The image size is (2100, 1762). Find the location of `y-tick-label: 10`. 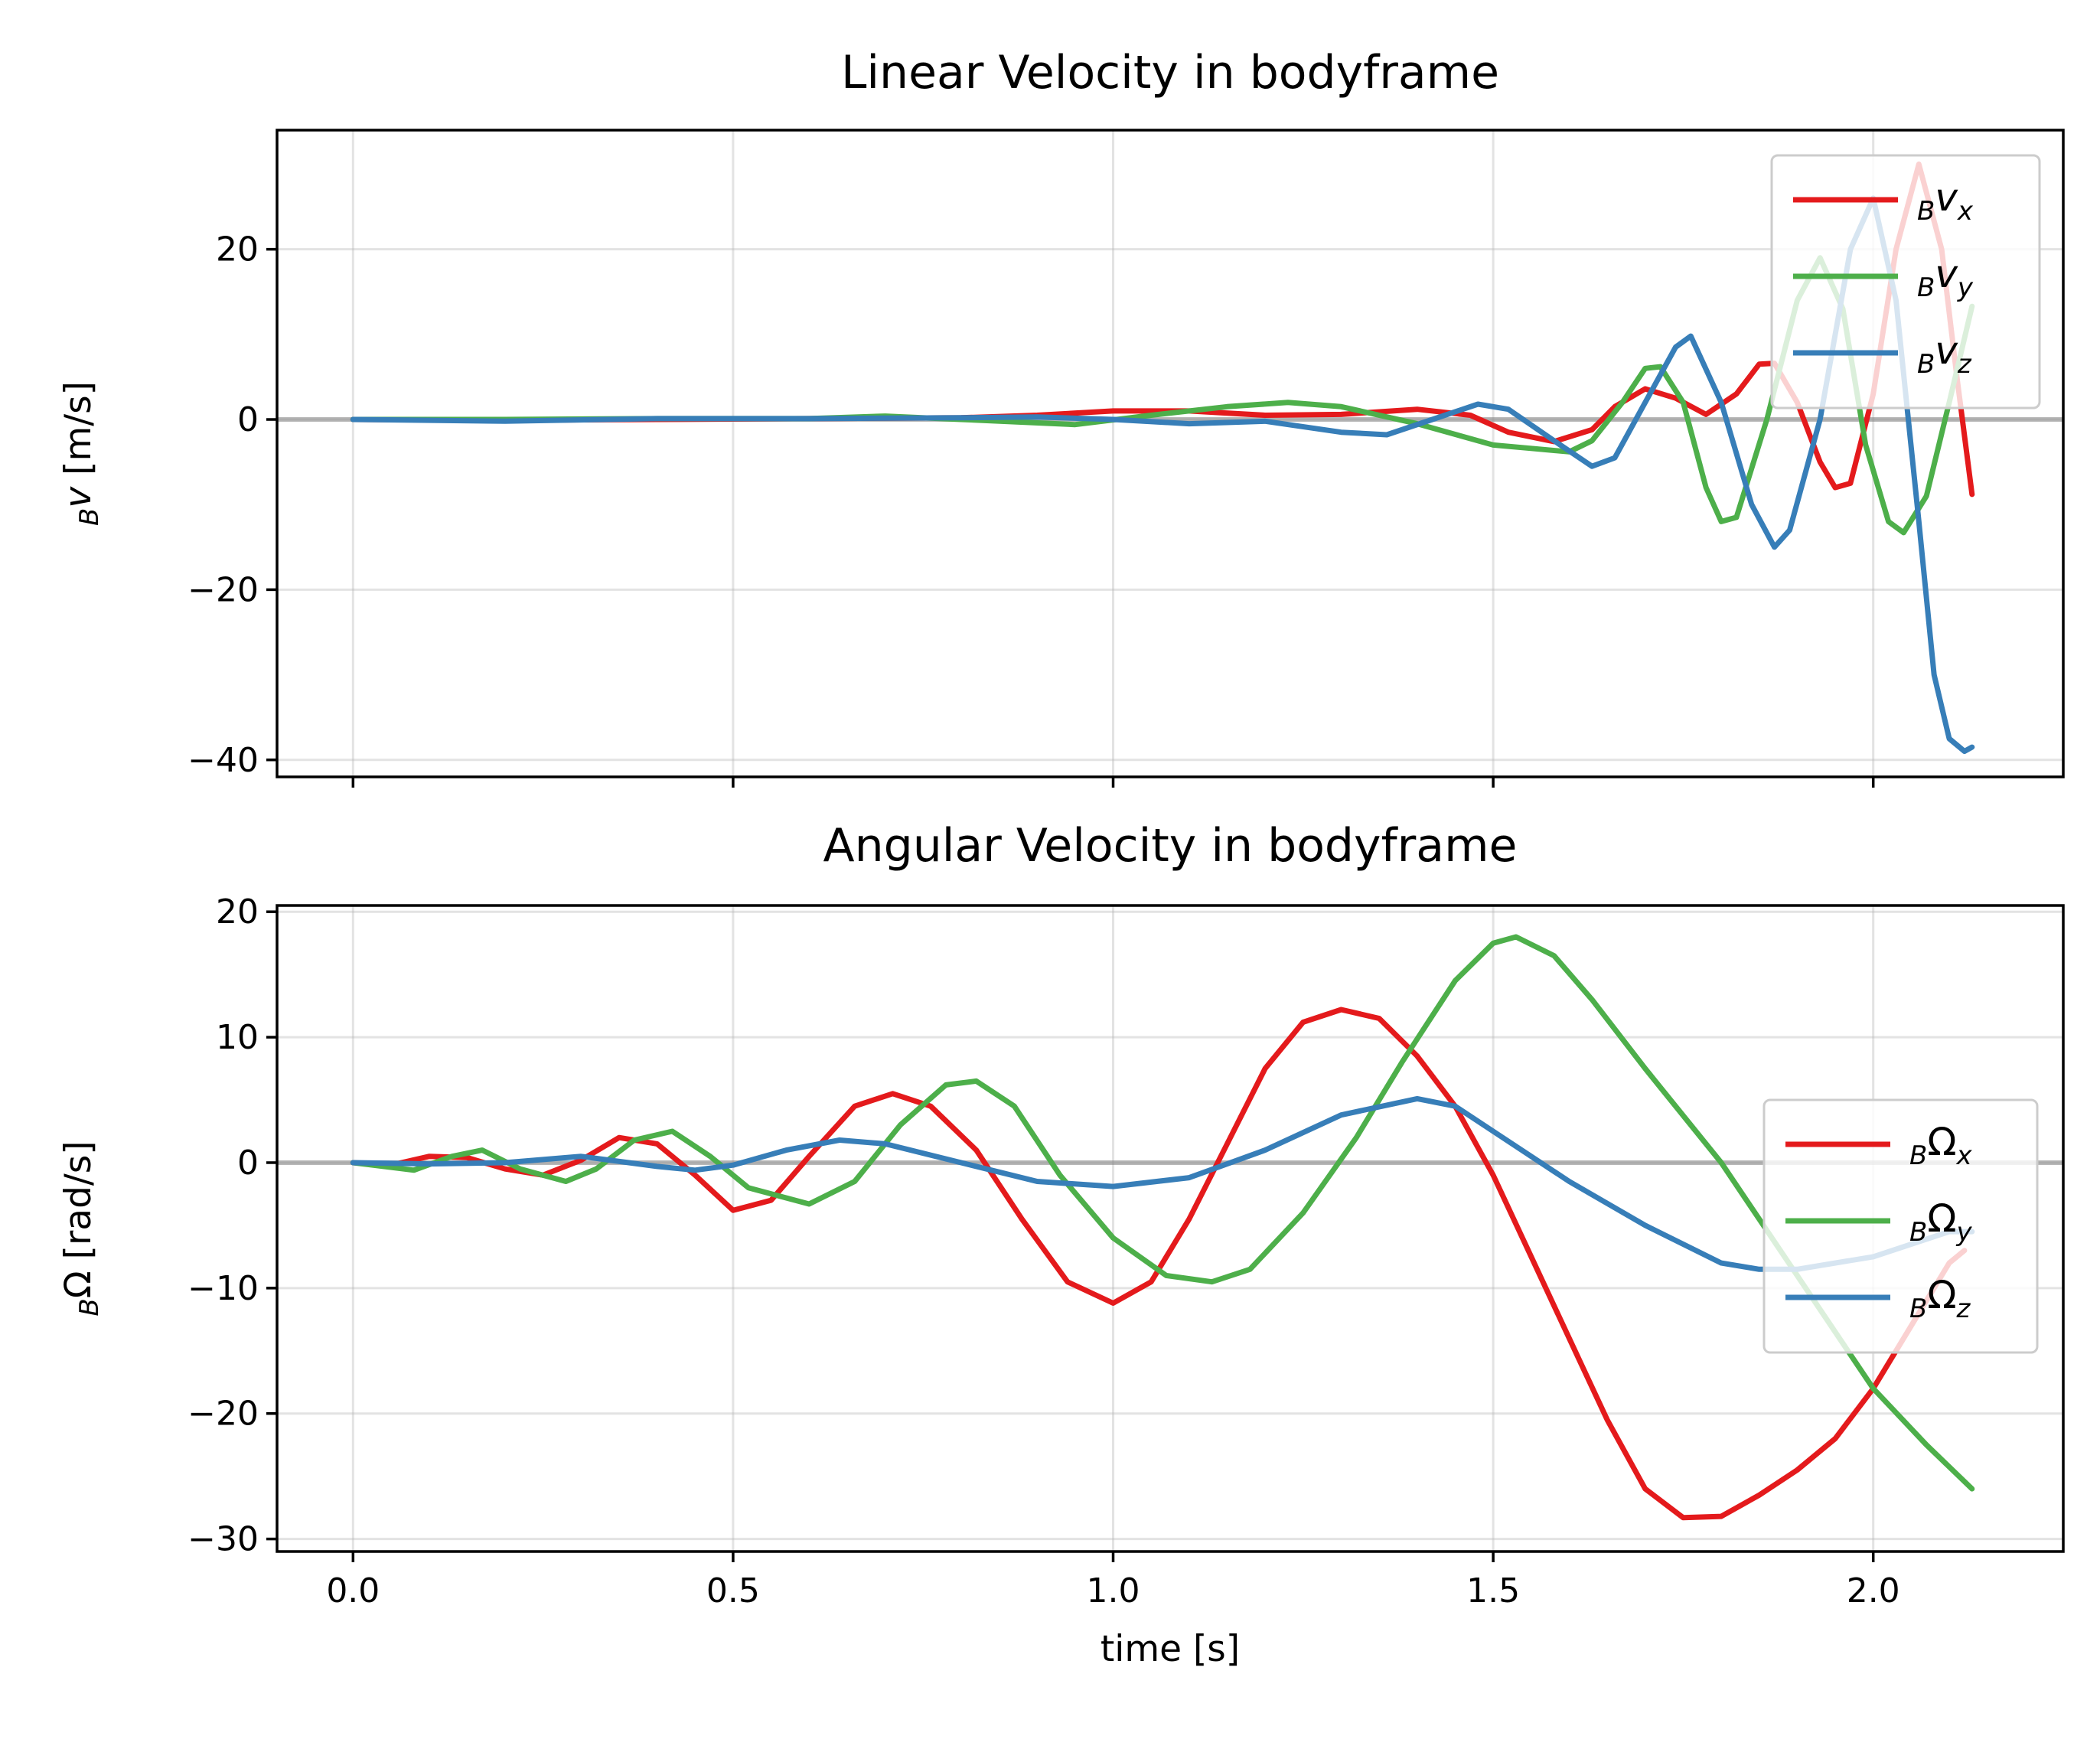

y-tick-label: 10 is located at coordinates (237, 1037).